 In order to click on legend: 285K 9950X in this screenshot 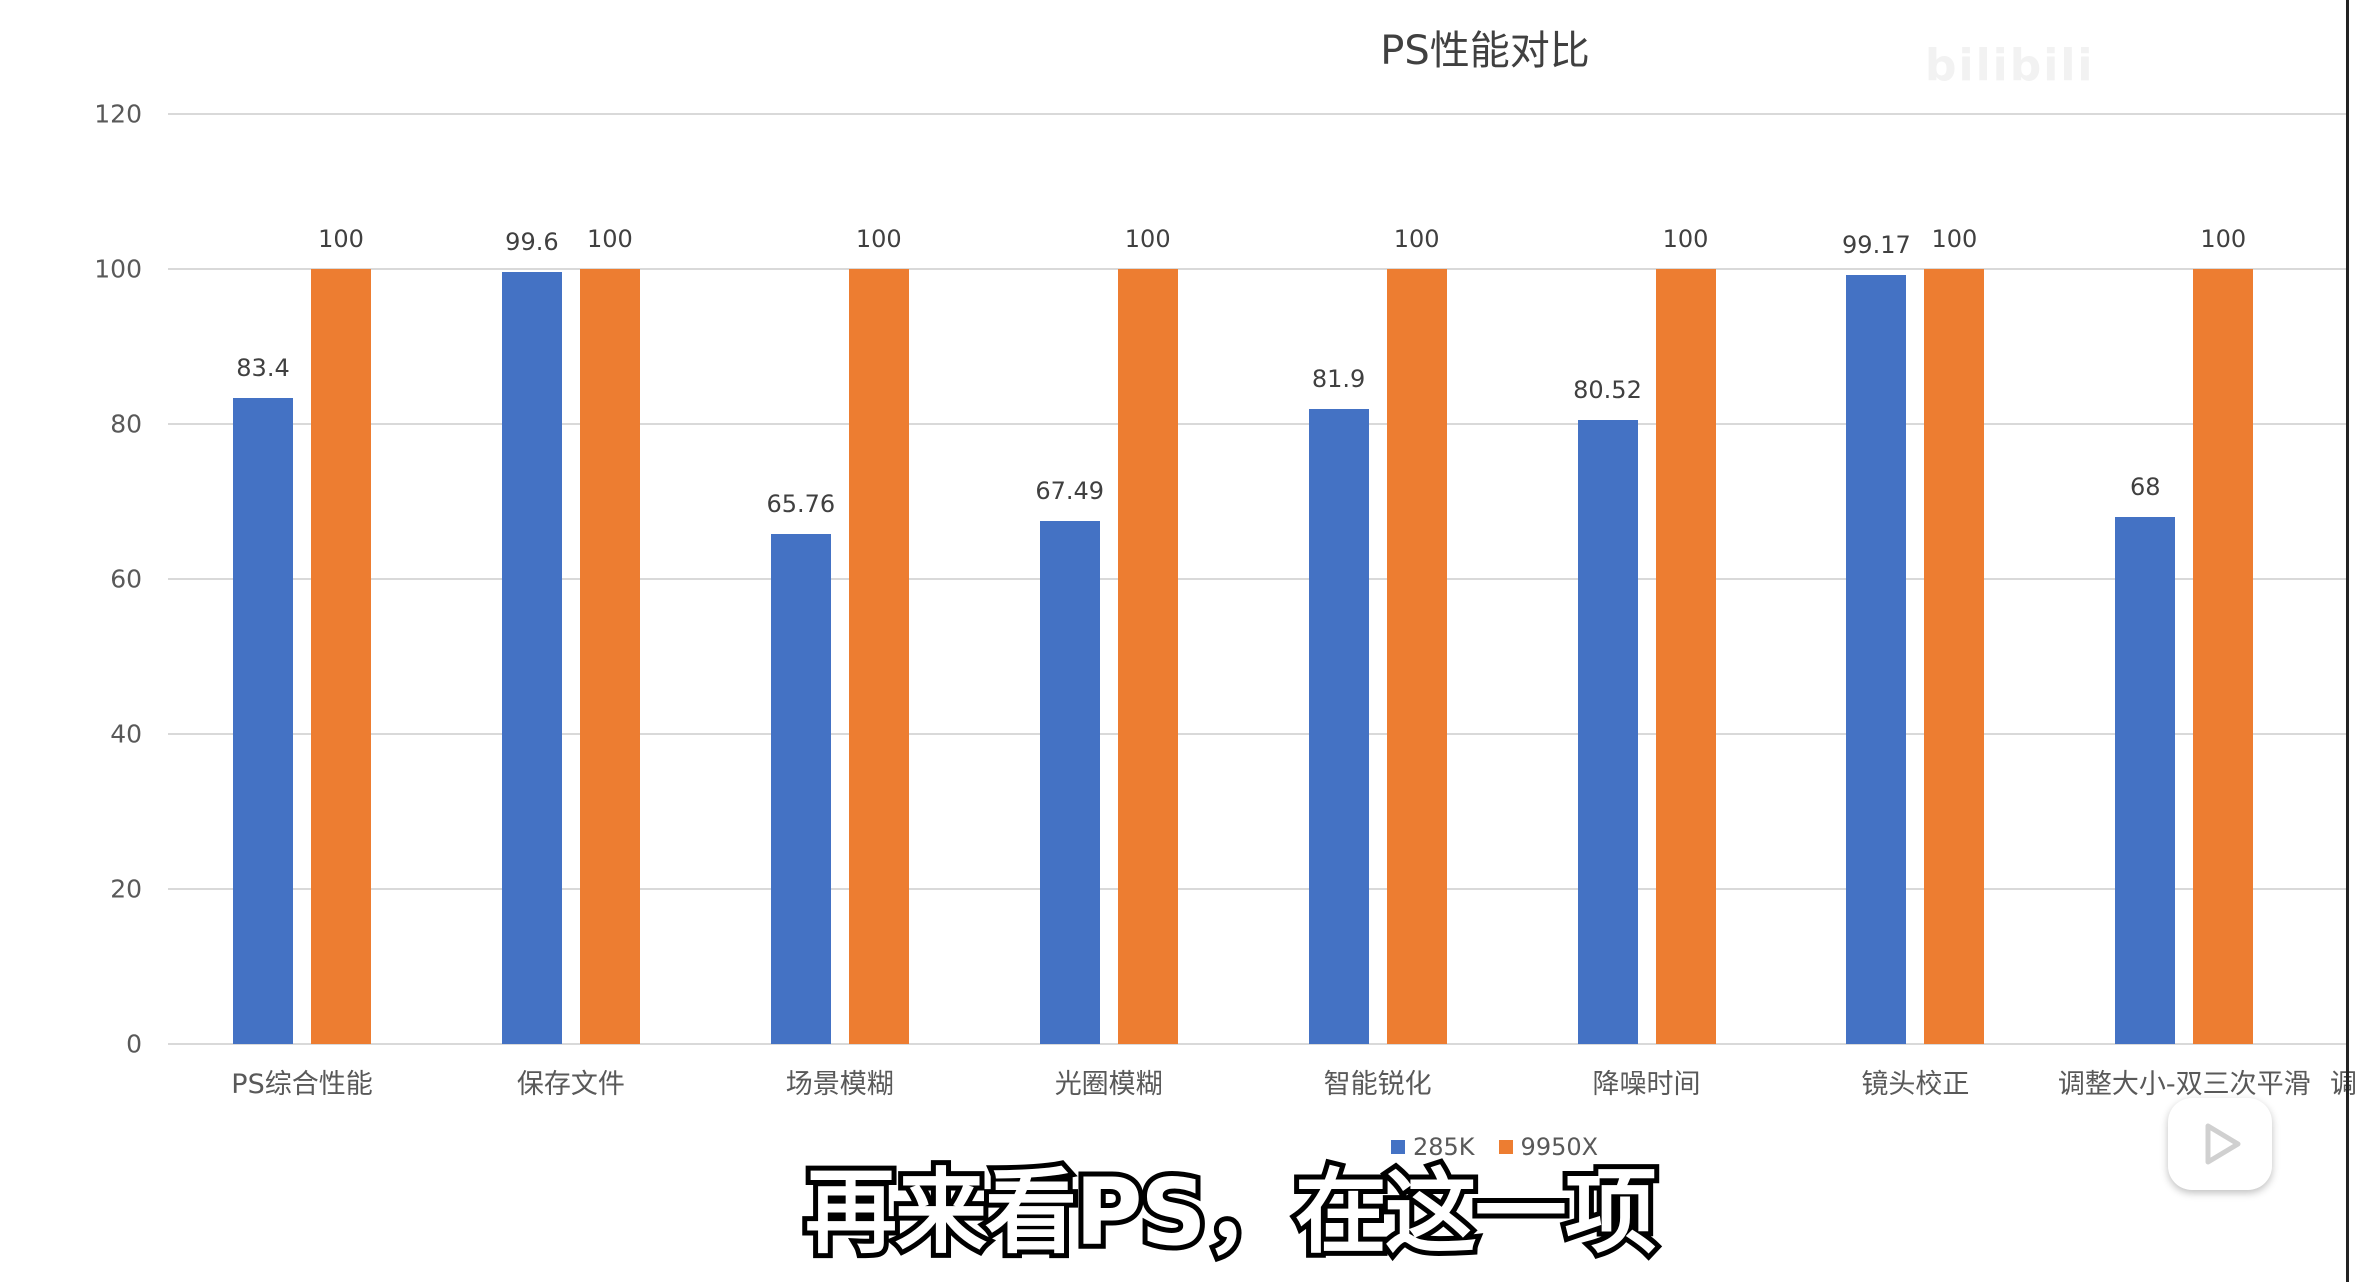, I will do `click(1506, 1147)`.